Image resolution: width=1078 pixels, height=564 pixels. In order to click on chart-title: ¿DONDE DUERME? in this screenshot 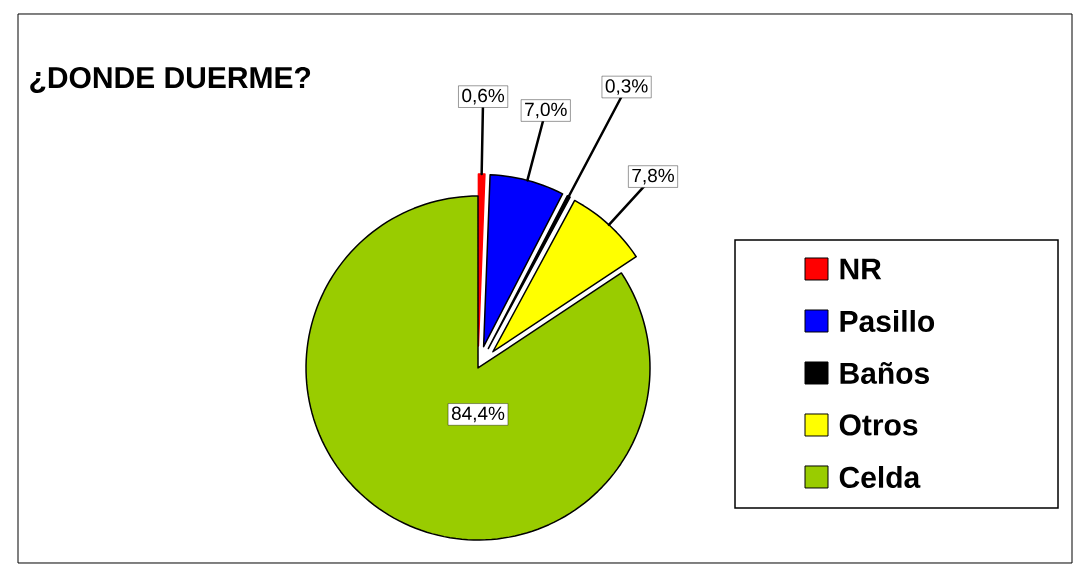, I will do `click(170, 80)`.